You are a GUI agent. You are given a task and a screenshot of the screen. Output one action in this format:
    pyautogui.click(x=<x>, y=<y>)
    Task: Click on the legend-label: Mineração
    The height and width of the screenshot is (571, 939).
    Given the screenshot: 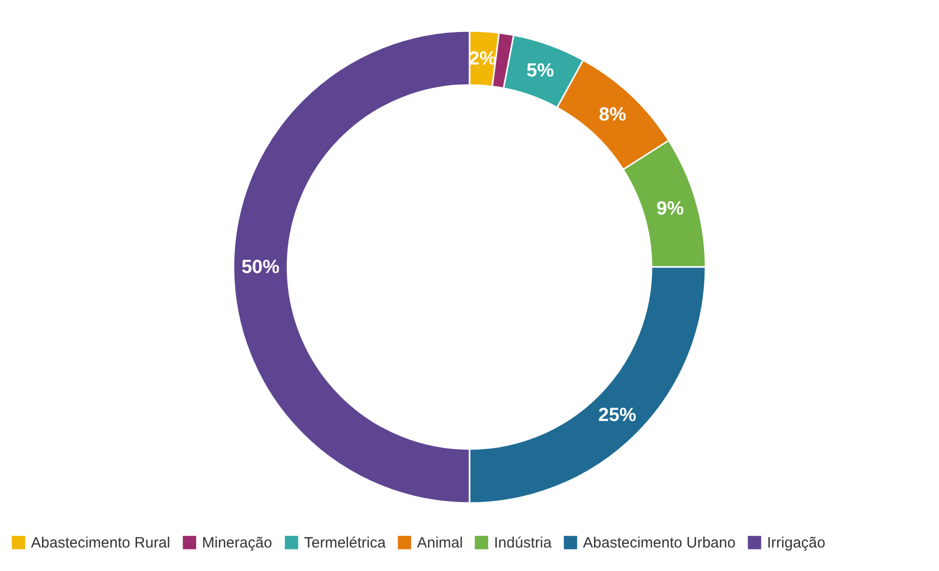 What is the action you would take?
    pyautogui.click(x=237, y=543)
    